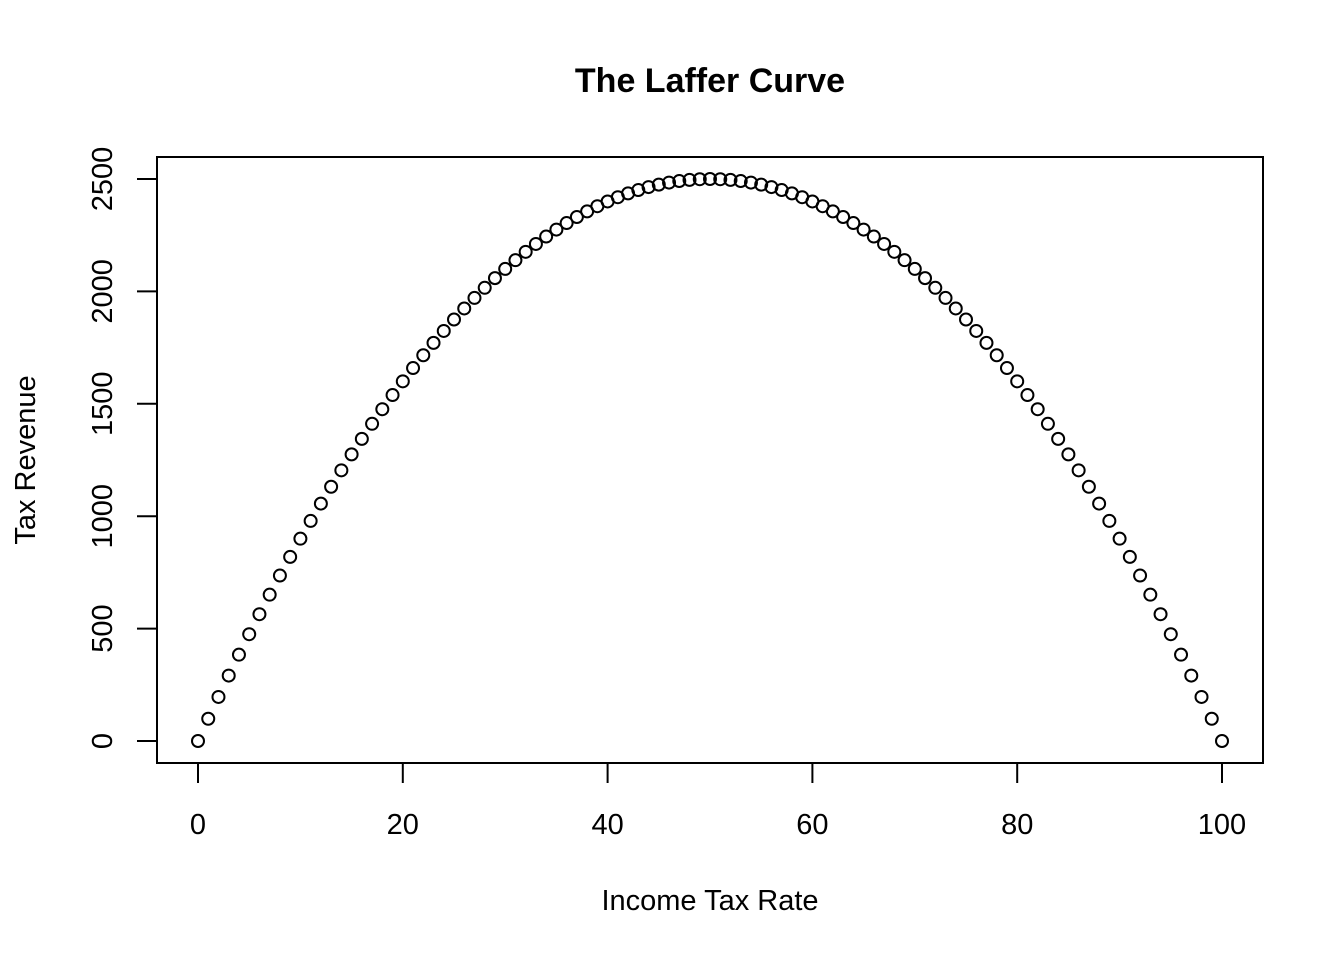 The height and width of the screenshot is (960, 1344). I want to click on y-axis-label: Tax Revenue, so click(26, 459).